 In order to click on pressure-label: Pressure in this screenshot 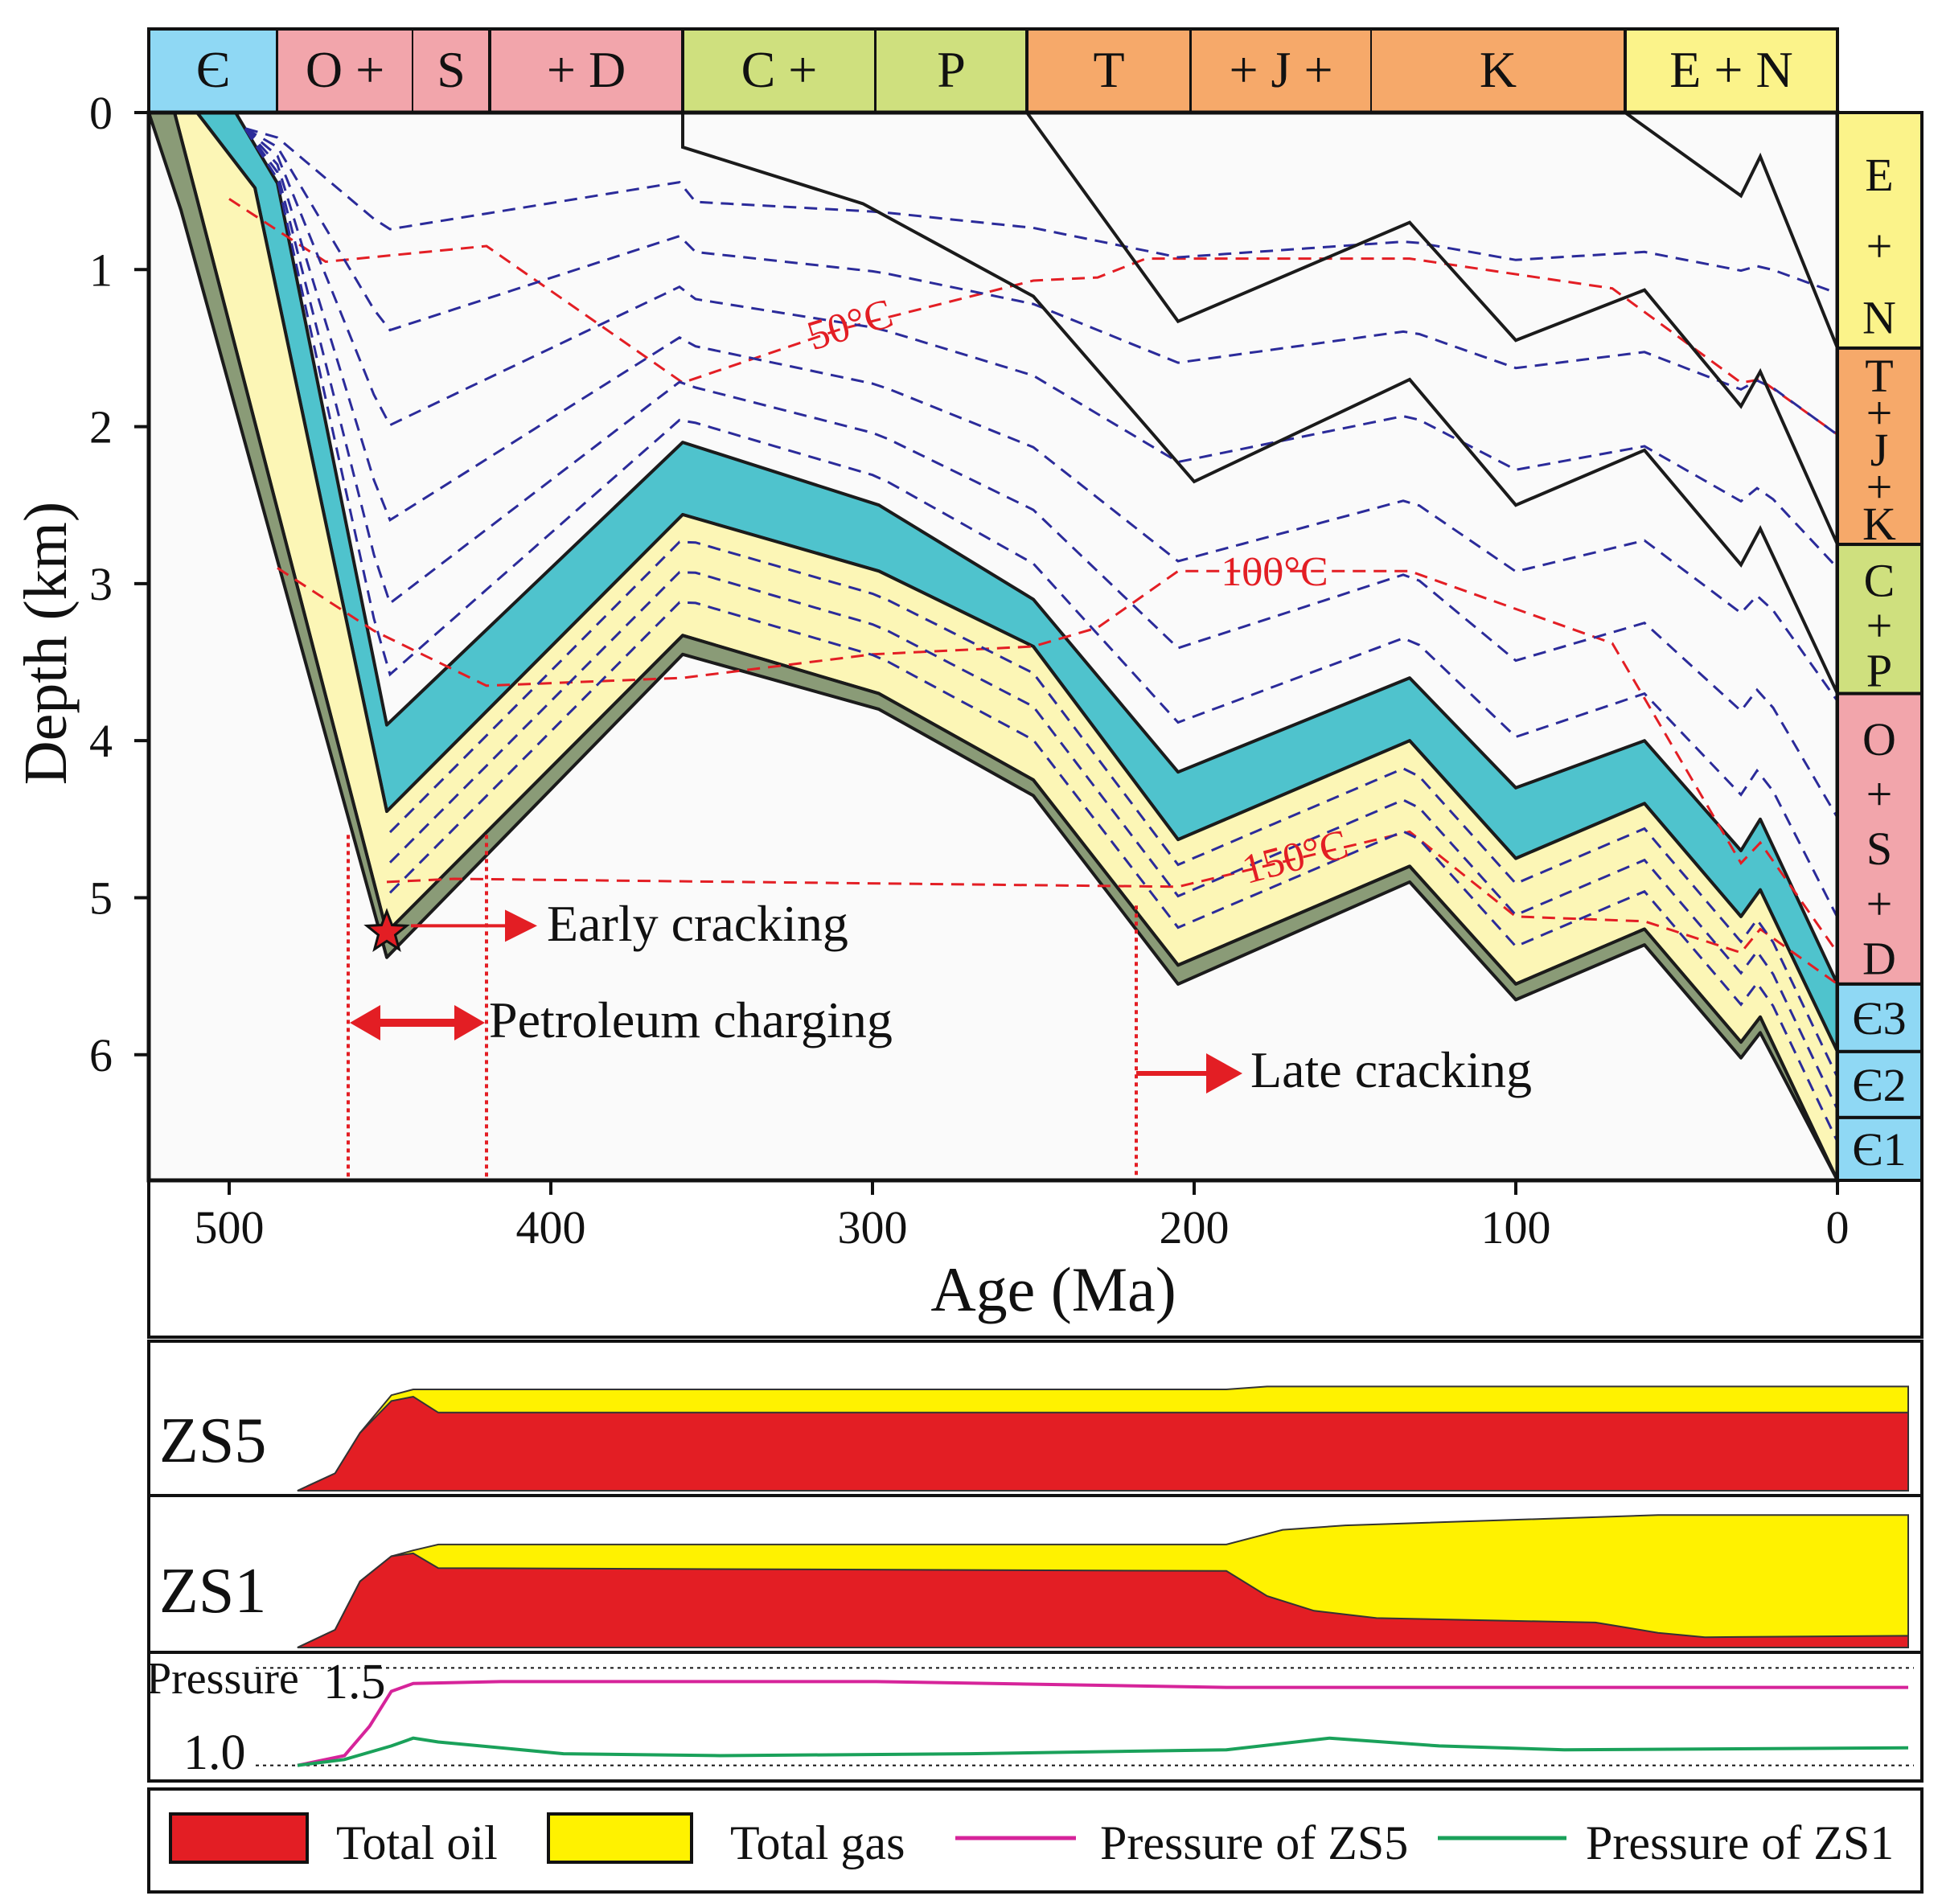, I will do `click(223, 1679)`.